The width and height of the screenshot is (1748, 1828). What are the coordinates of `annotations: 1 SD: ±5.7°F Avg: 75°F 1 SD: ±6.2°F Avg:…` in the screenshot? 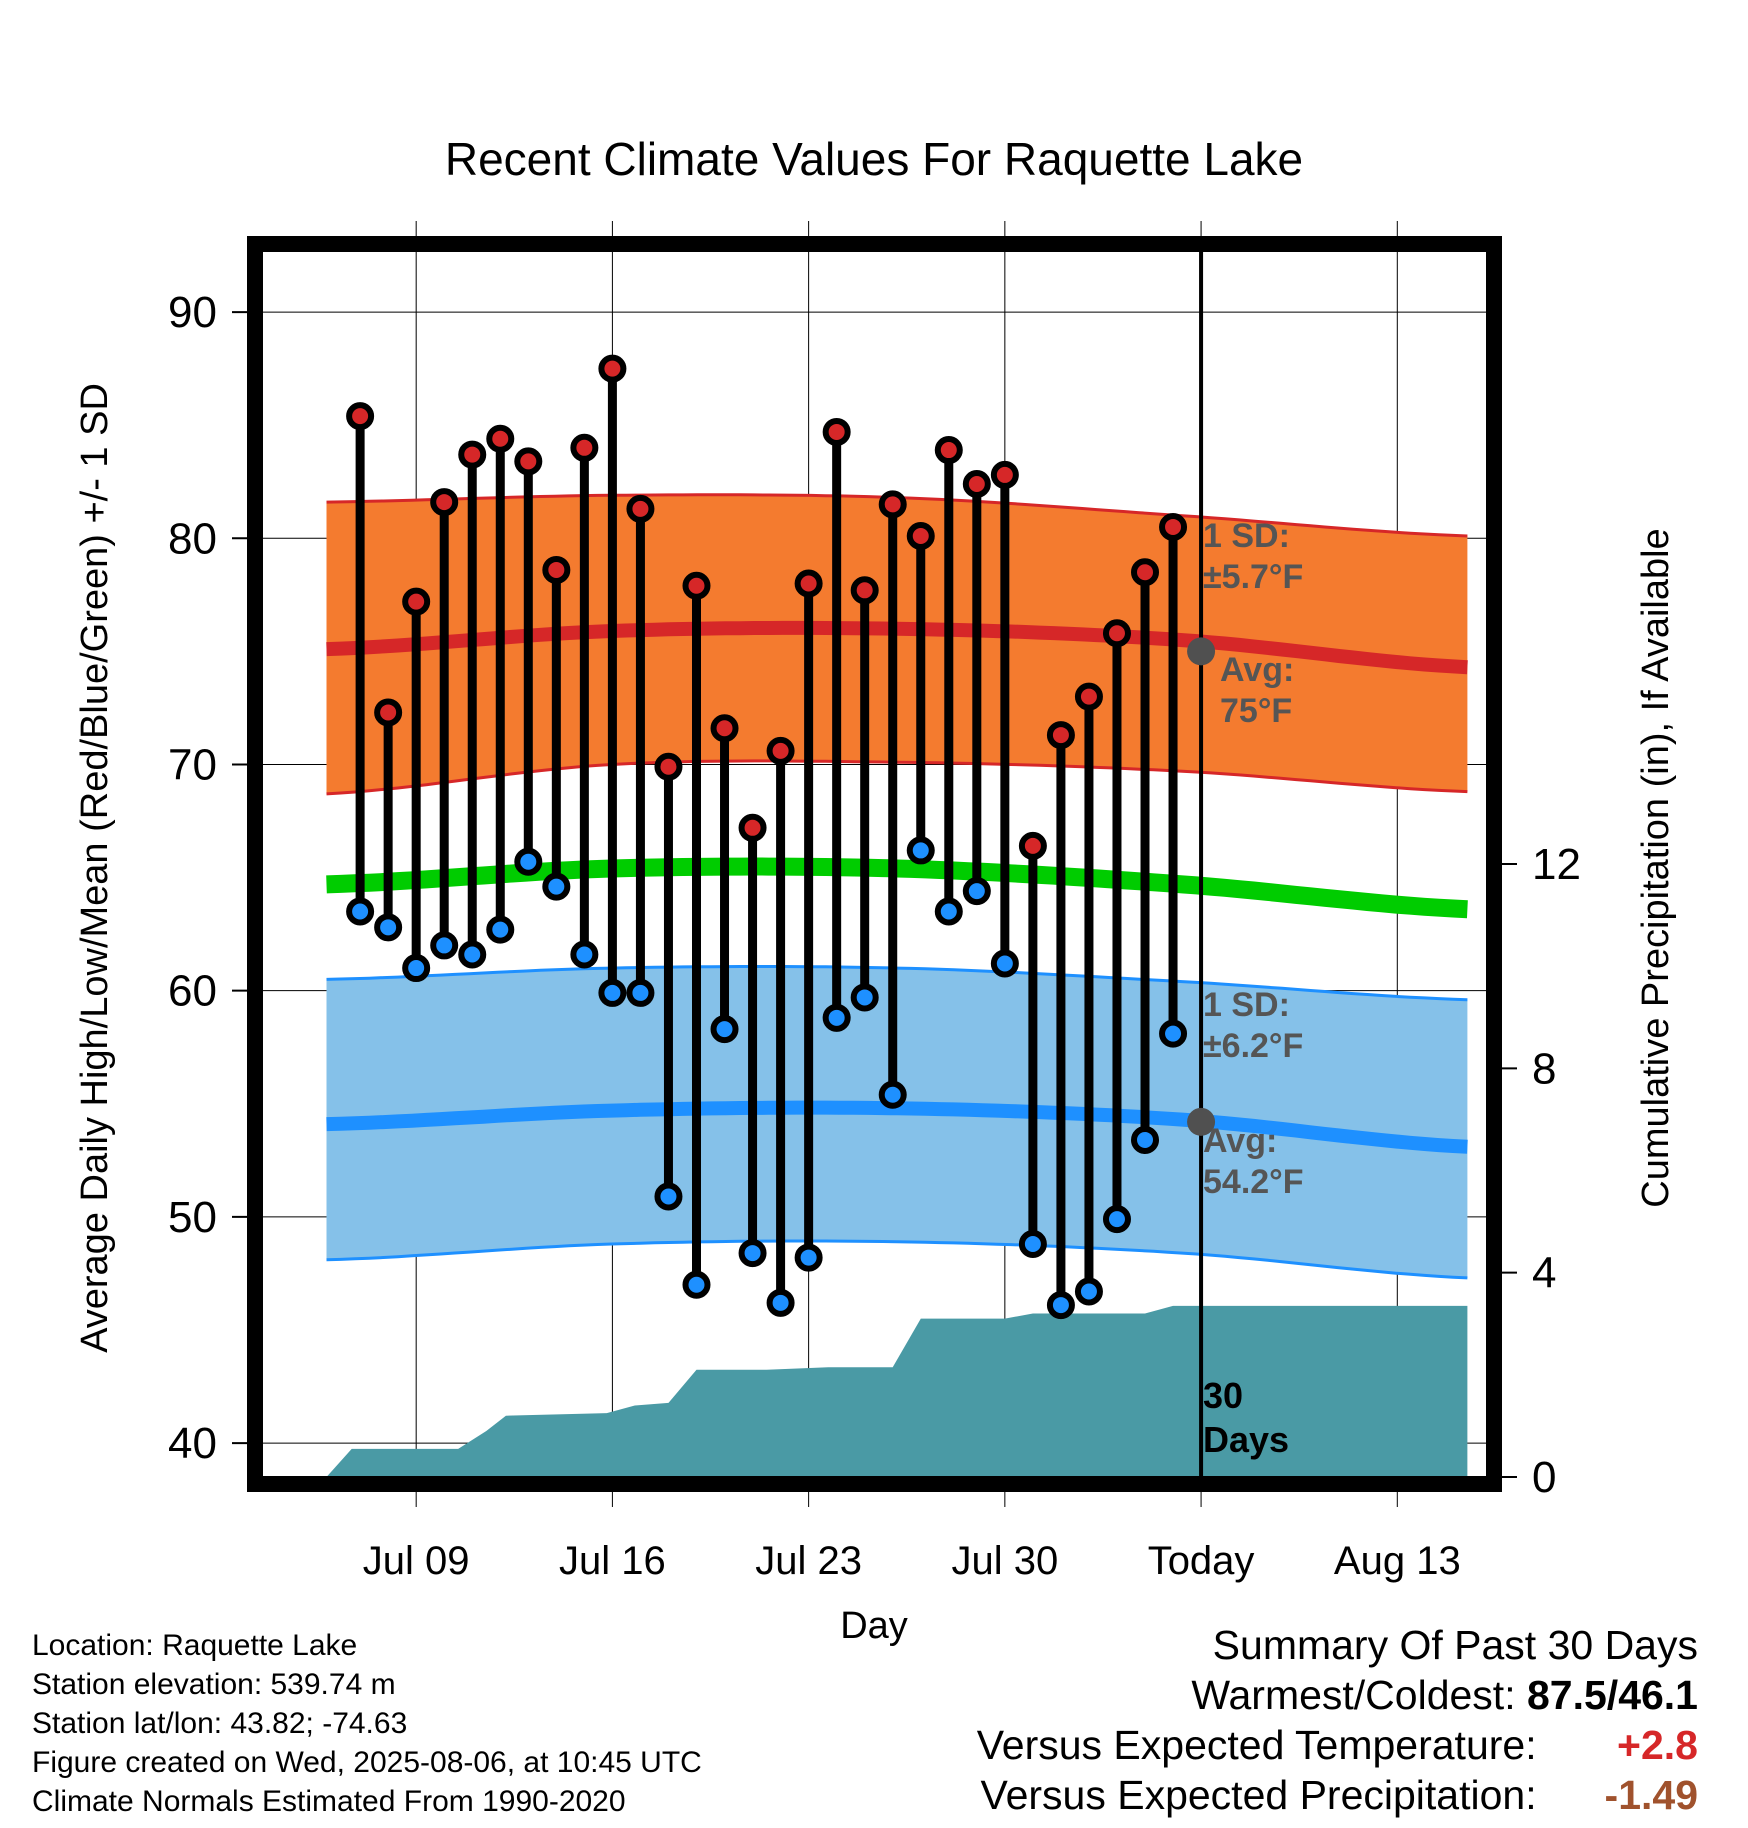 It's located at (1253, 988).